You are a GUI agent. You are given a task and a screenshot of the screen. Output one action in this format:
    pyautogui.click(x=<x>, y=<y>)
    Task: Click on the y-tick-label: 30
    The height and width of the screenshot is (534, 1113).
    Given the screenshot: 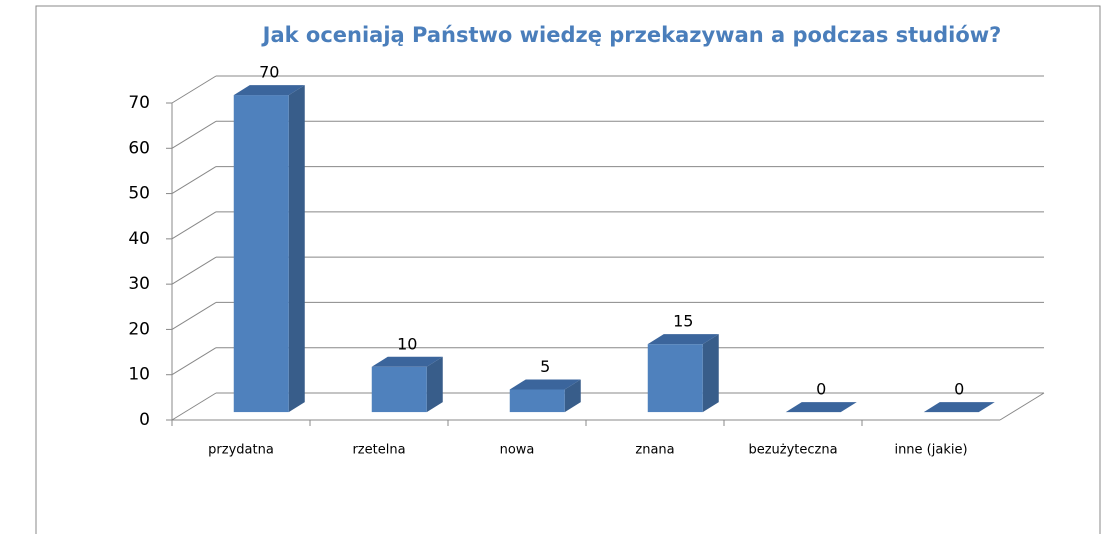 What is the action you would take?
    pyautogui.click(x=139, y=284)
    